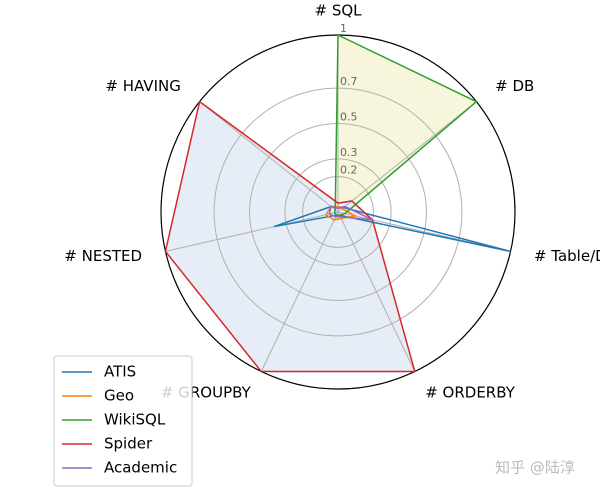  I want to click on r-tick-label: 0.2, so click(349, 170).